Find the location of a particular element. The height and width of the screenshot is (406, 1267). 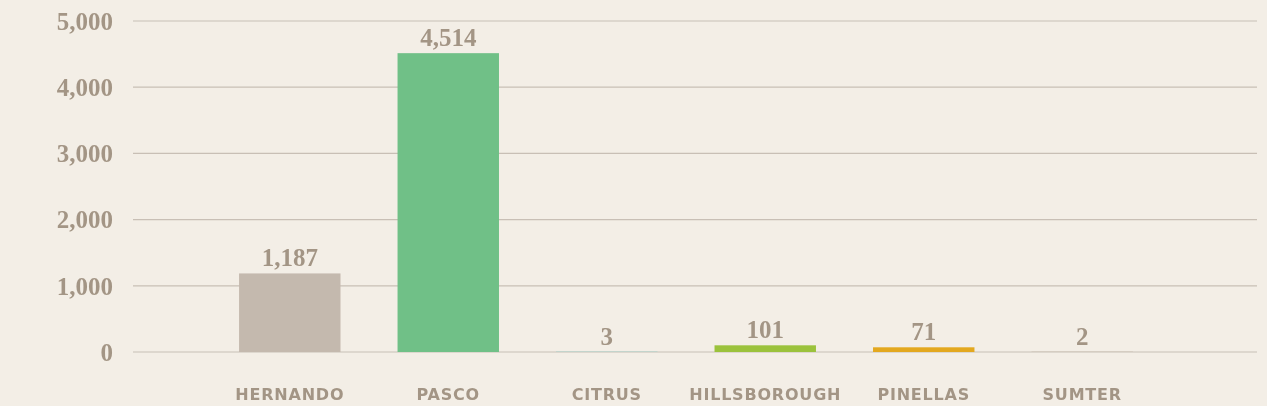

y-tick-label: 3,000 is located at coordinates (84, 154).